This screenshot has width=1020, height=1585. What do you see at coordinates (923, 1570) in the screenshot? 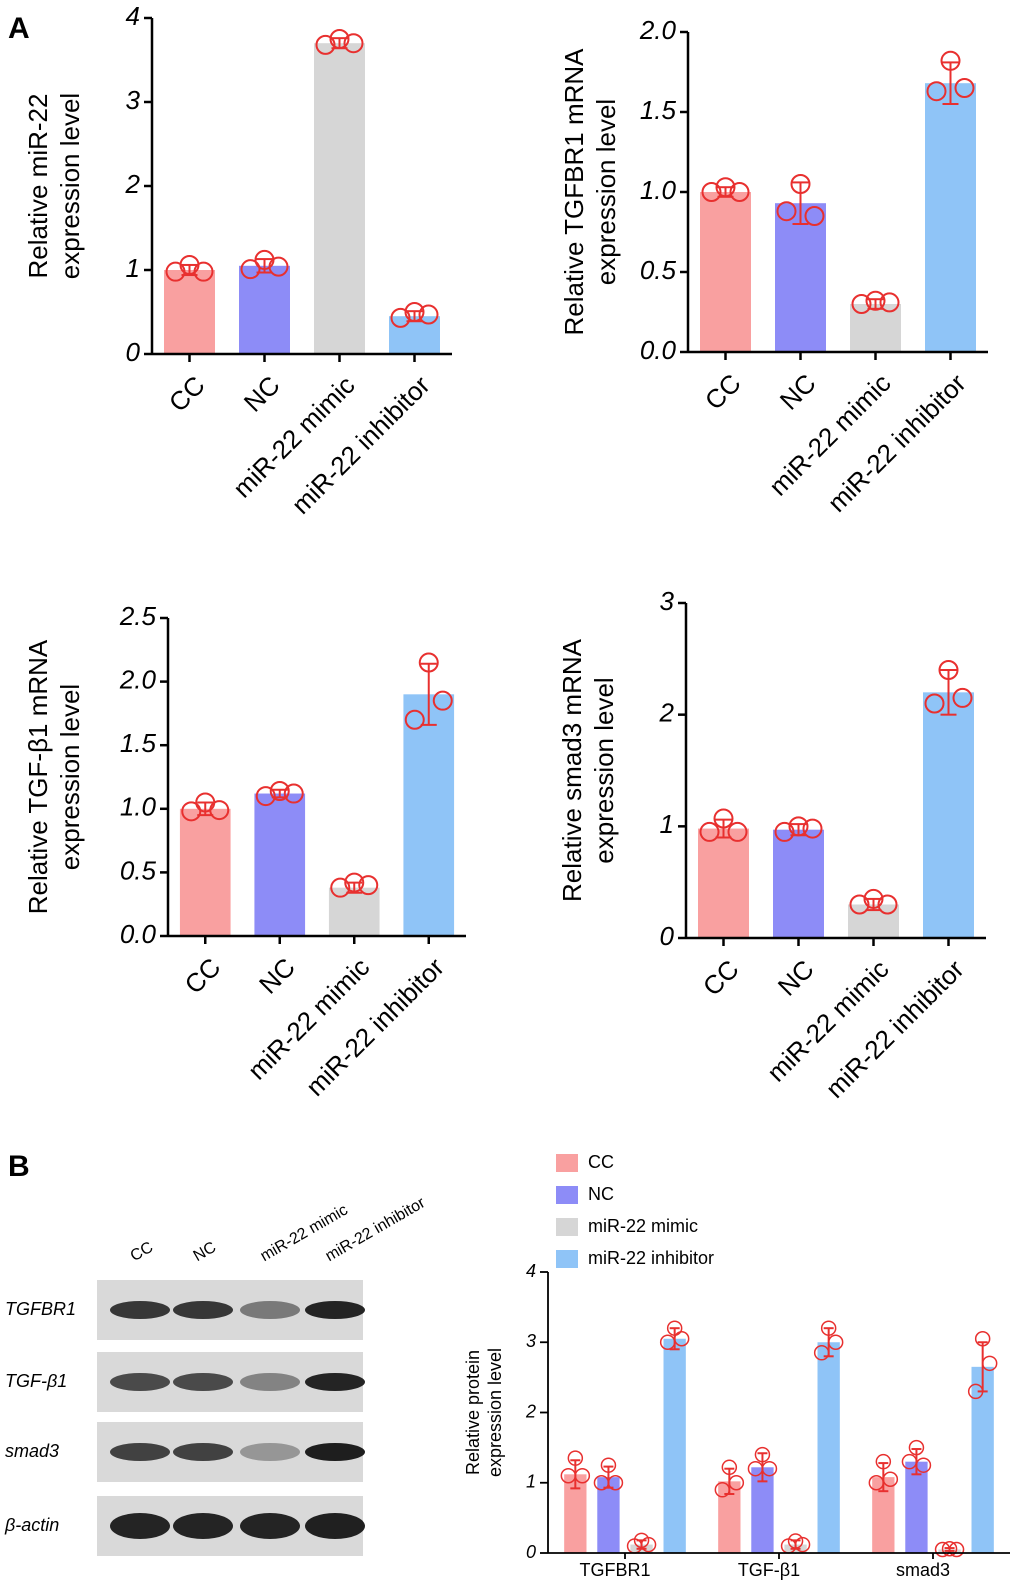
I see `x-tick-label: smad3` at bounding box center [923, 1570].